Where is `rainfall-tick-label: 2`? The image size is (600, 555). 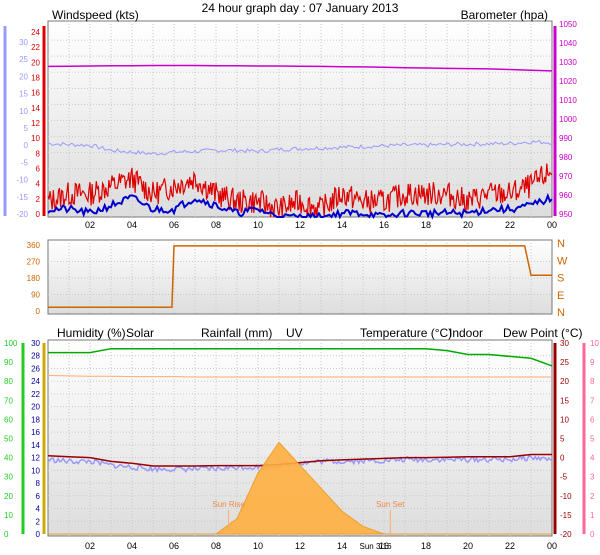
rainfall-tick-label: 2 is located at coordinates (38, 521).